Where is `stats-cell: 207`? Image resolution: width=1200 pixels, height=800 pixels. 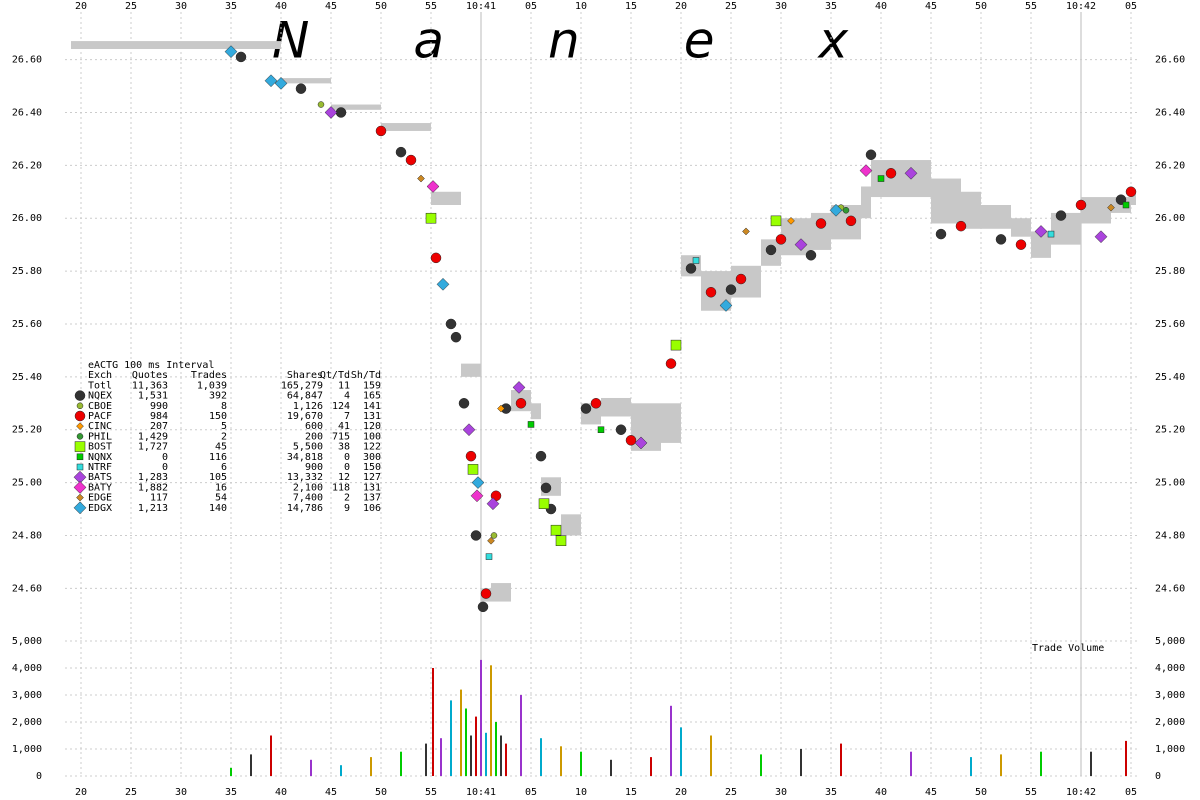
stats-cell: 207 is located at coordinates (159, 426).